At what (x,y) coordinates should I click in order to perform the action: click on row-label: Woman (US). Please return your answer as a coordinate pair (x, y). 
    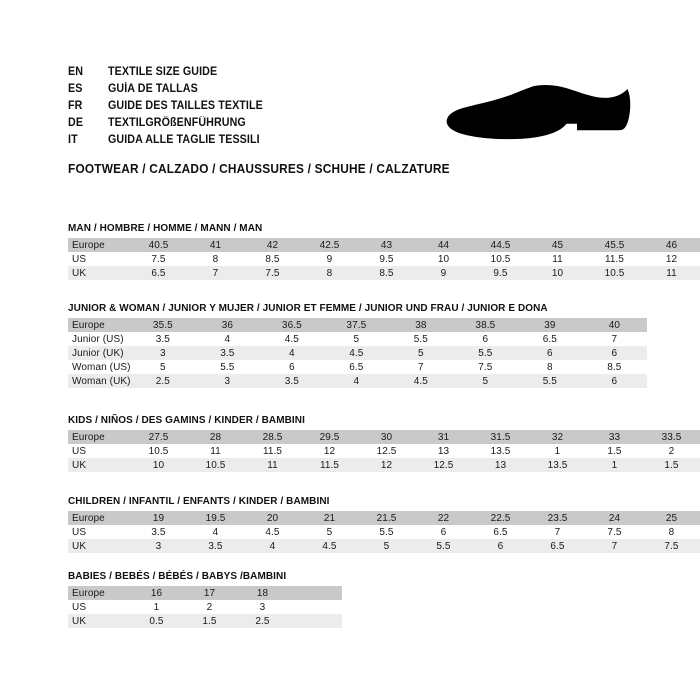
    Looking at the image, I should click on (99, 367).